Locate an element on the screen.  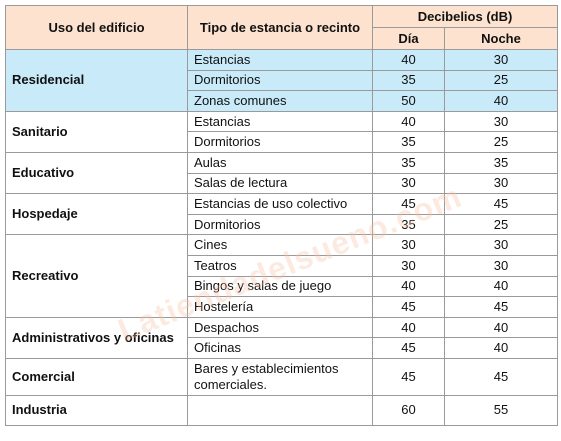
table-row: Zonas comunes 50 40 is located at coordinates (282, 101).